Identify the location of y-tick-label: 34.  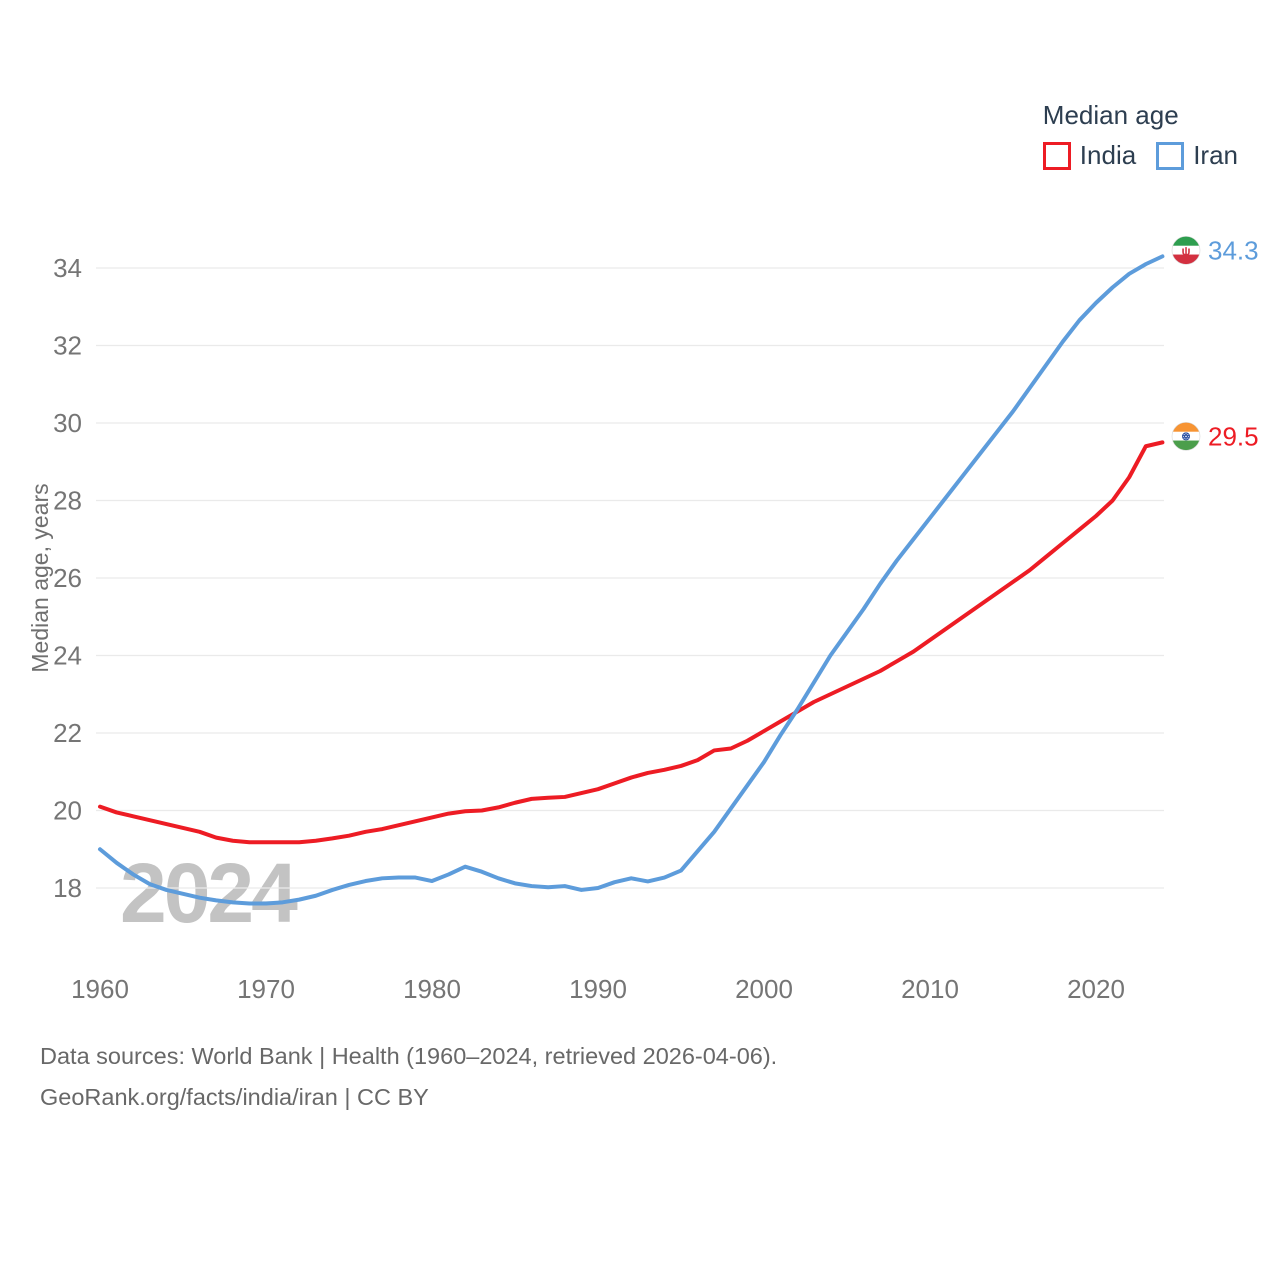
(67, 268).